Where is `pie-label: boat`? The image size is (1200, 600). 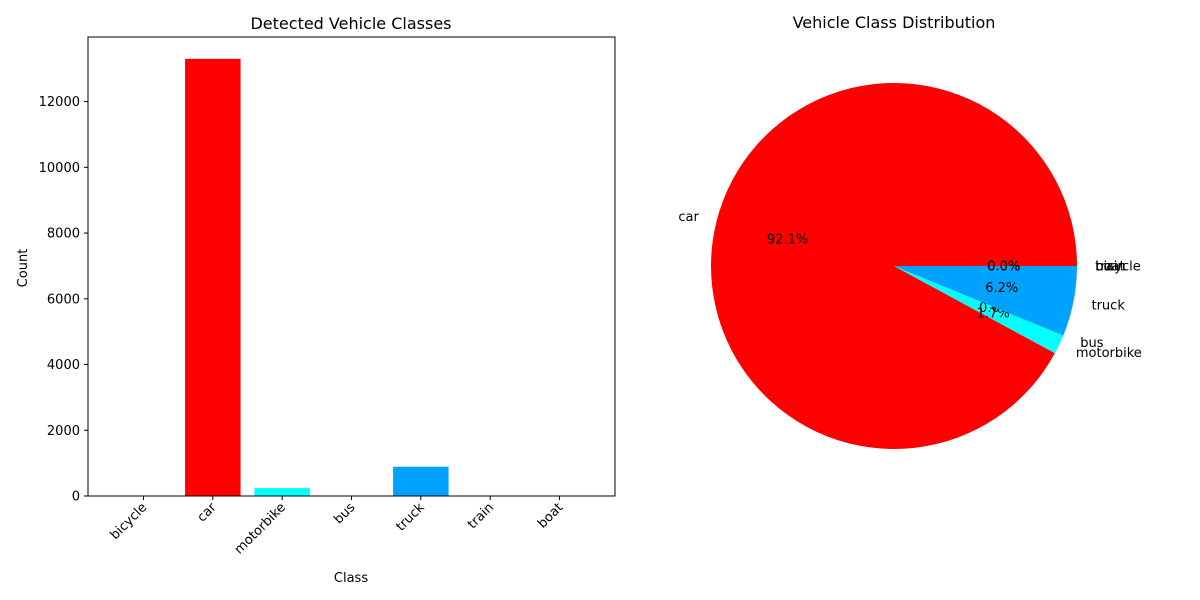
pie-label: boat is located at coordinates (1109, 267).